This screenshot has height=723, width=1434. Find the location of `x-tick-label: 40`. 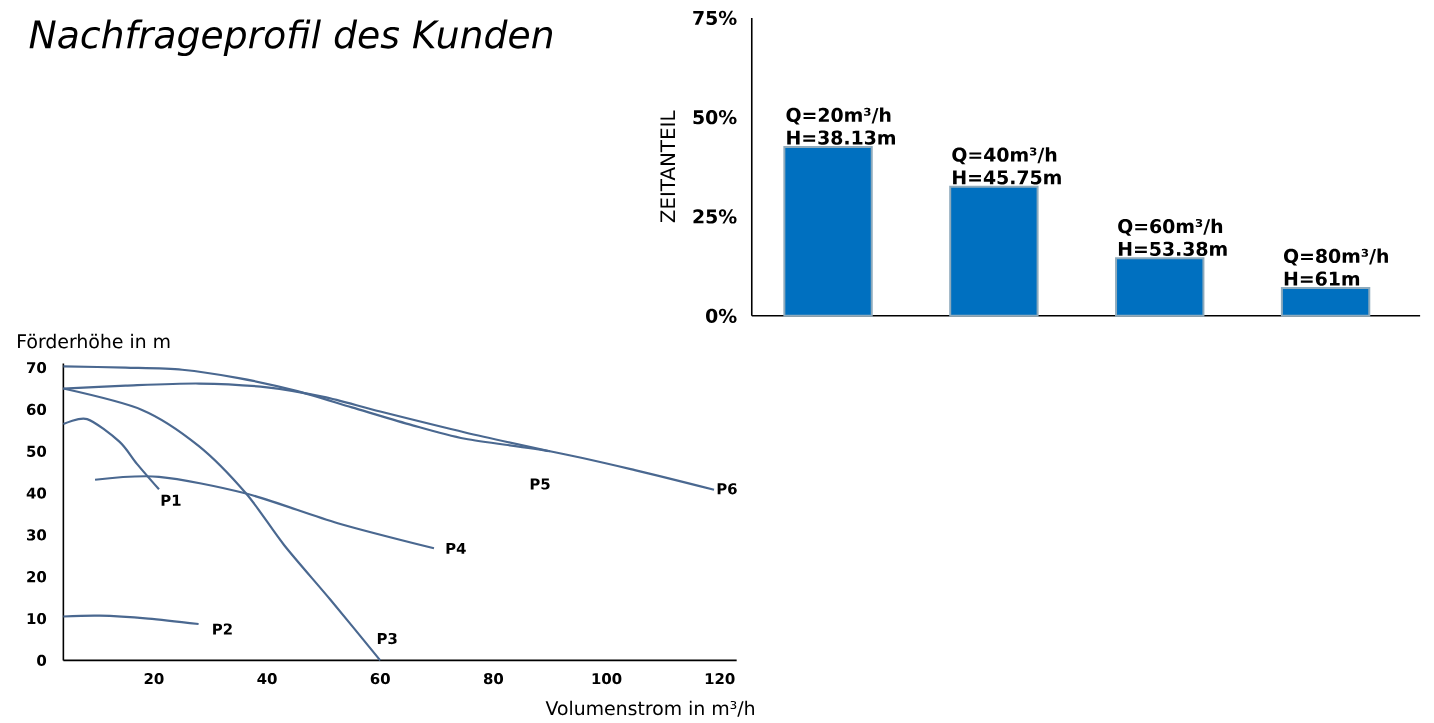

x-tick-label: 40 is located at coordinates (267, 679).